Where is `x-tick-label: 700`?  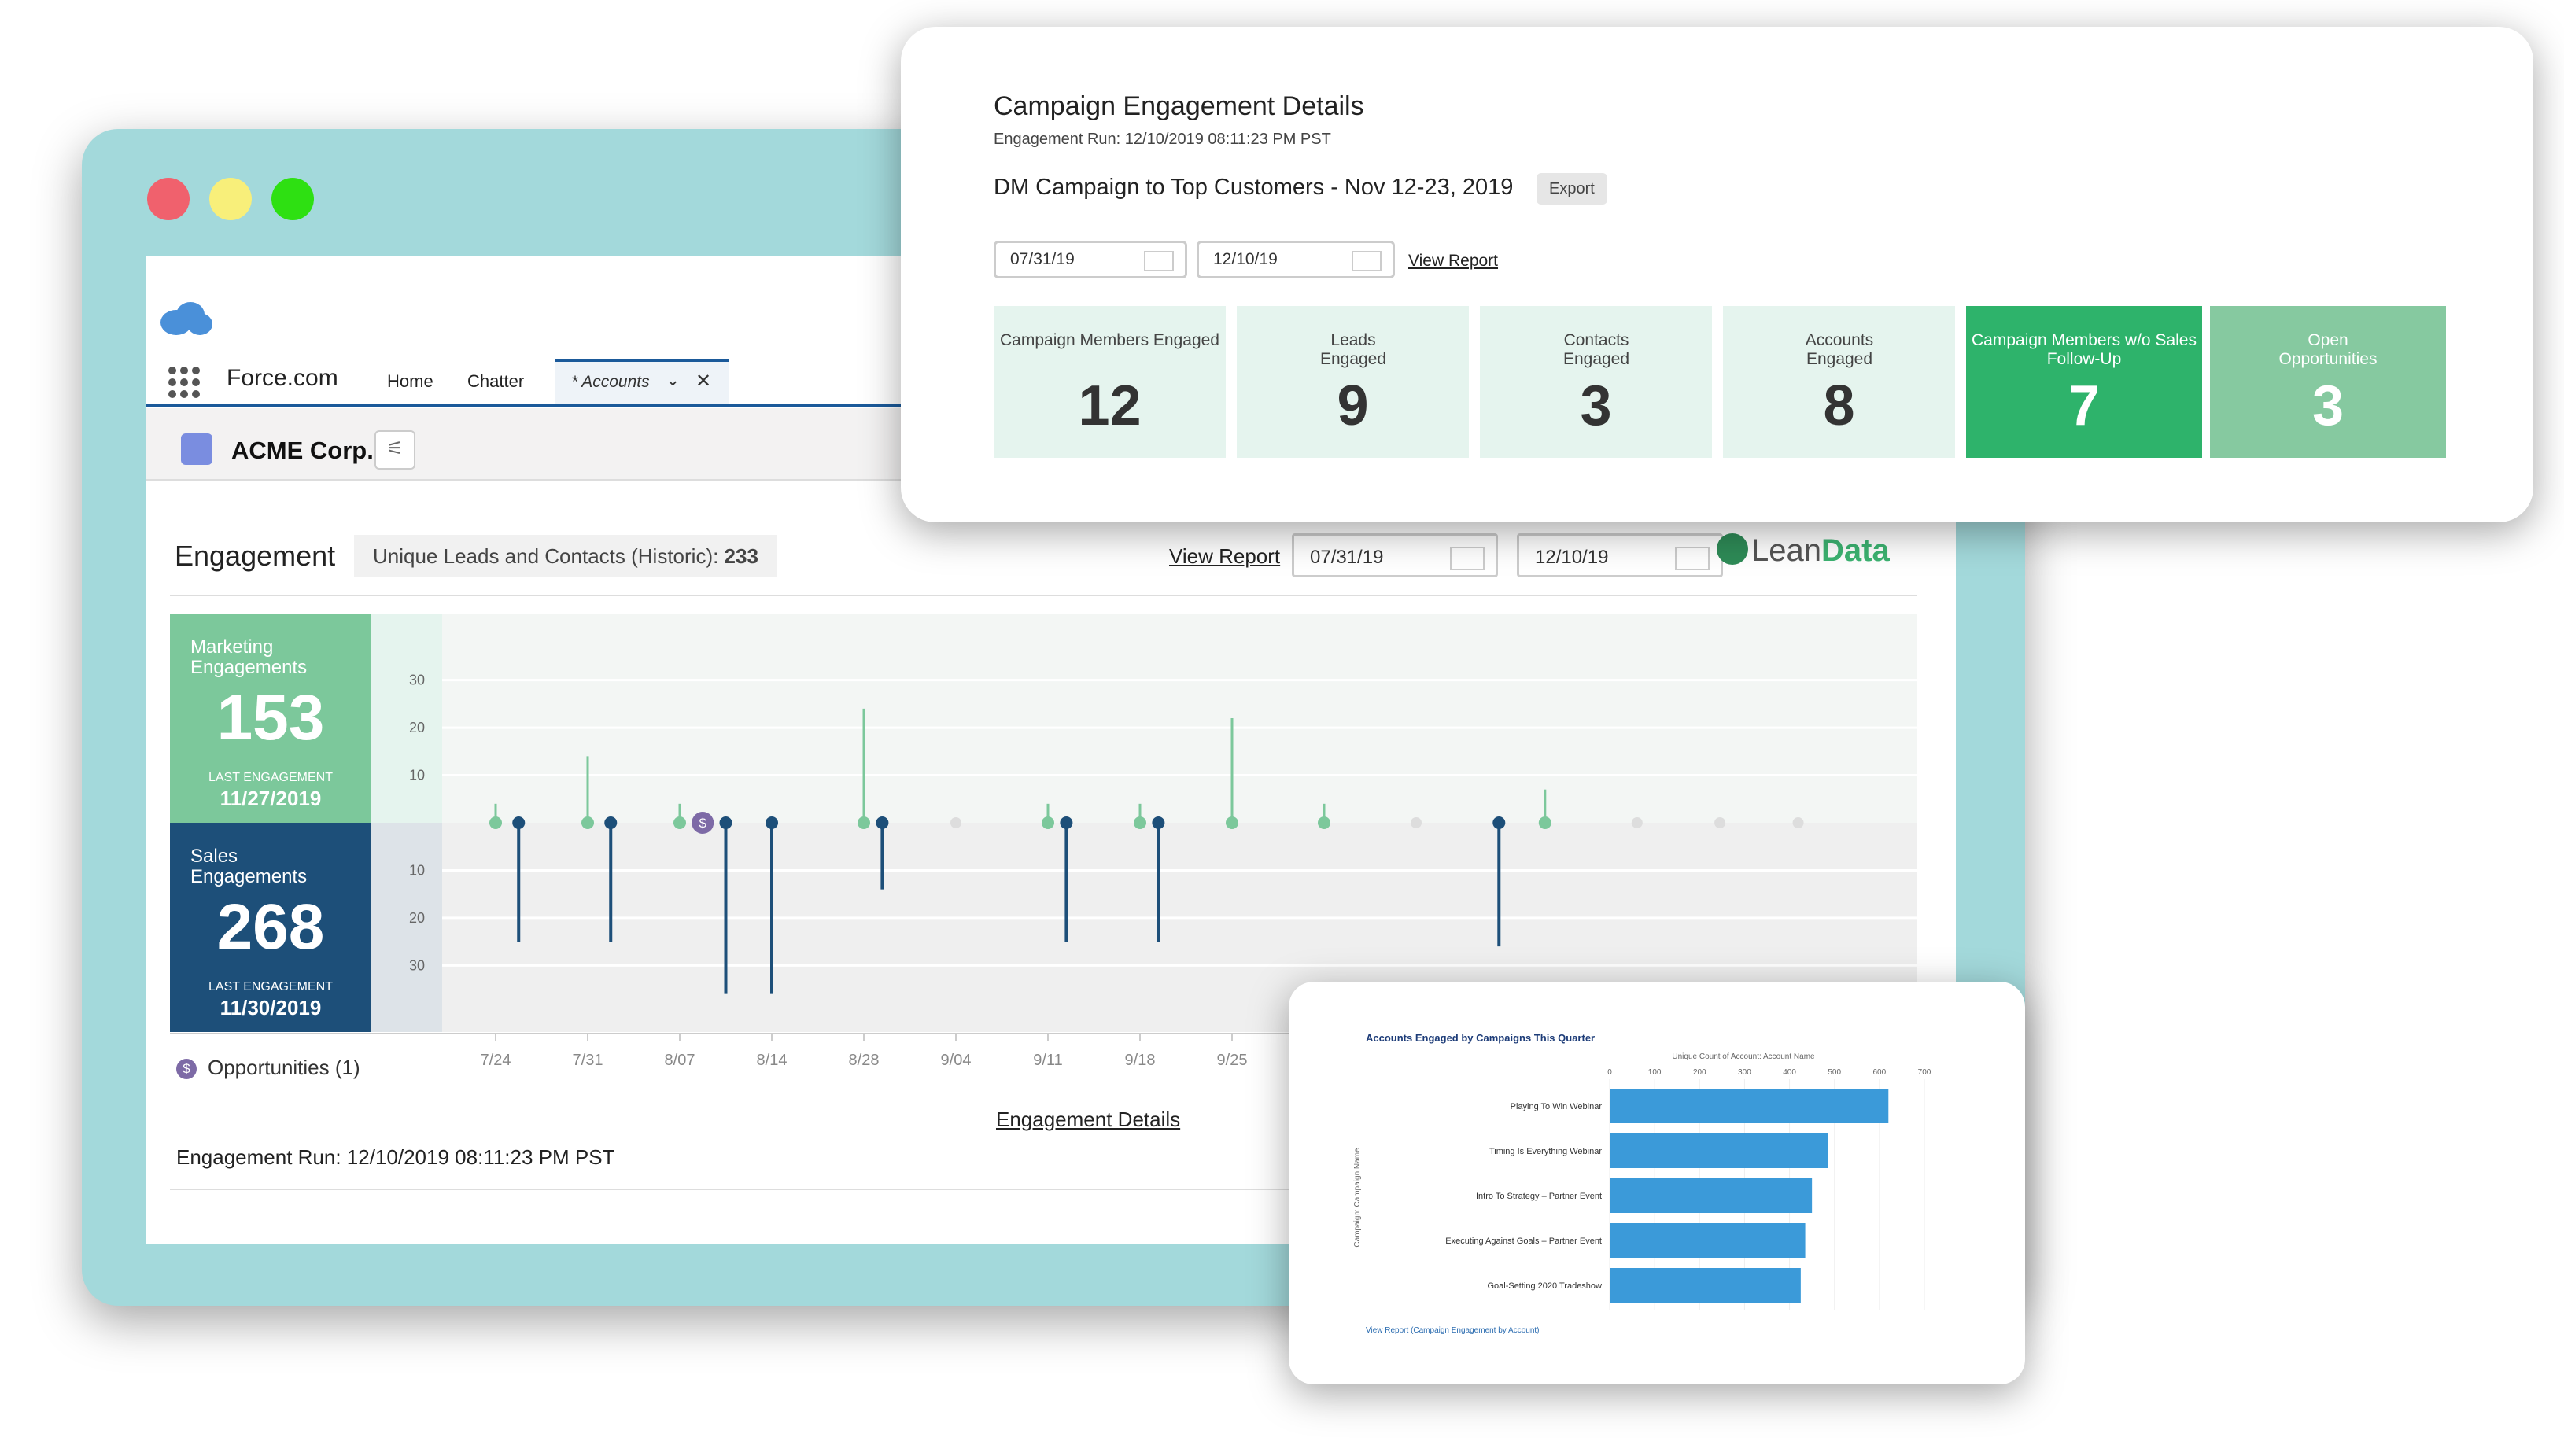 x-tick-label: 700 is located at coordinates (1924, 1072).